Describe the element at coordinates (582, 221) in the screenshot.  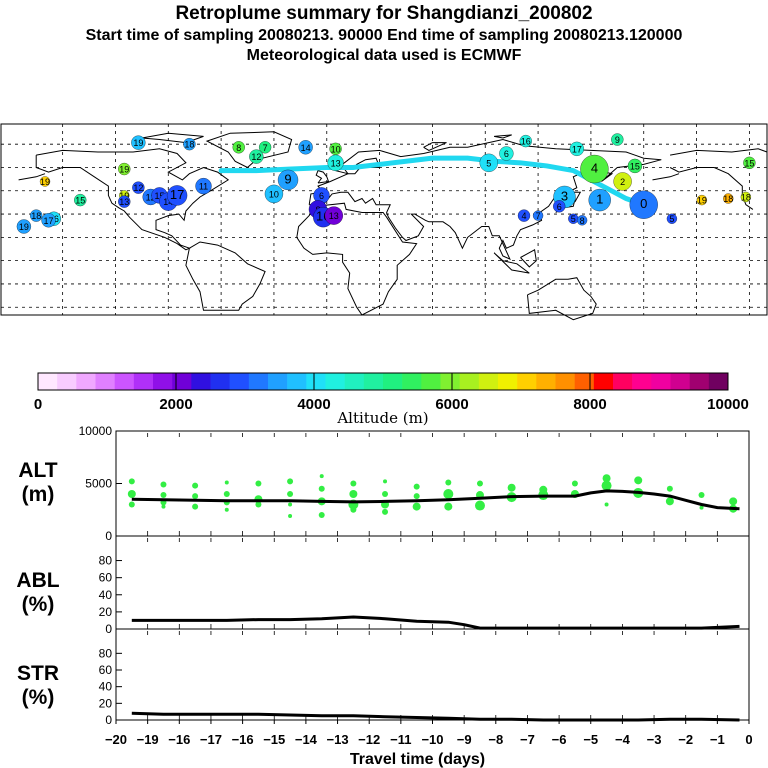
I see `plume-point-label: 8` at that location.